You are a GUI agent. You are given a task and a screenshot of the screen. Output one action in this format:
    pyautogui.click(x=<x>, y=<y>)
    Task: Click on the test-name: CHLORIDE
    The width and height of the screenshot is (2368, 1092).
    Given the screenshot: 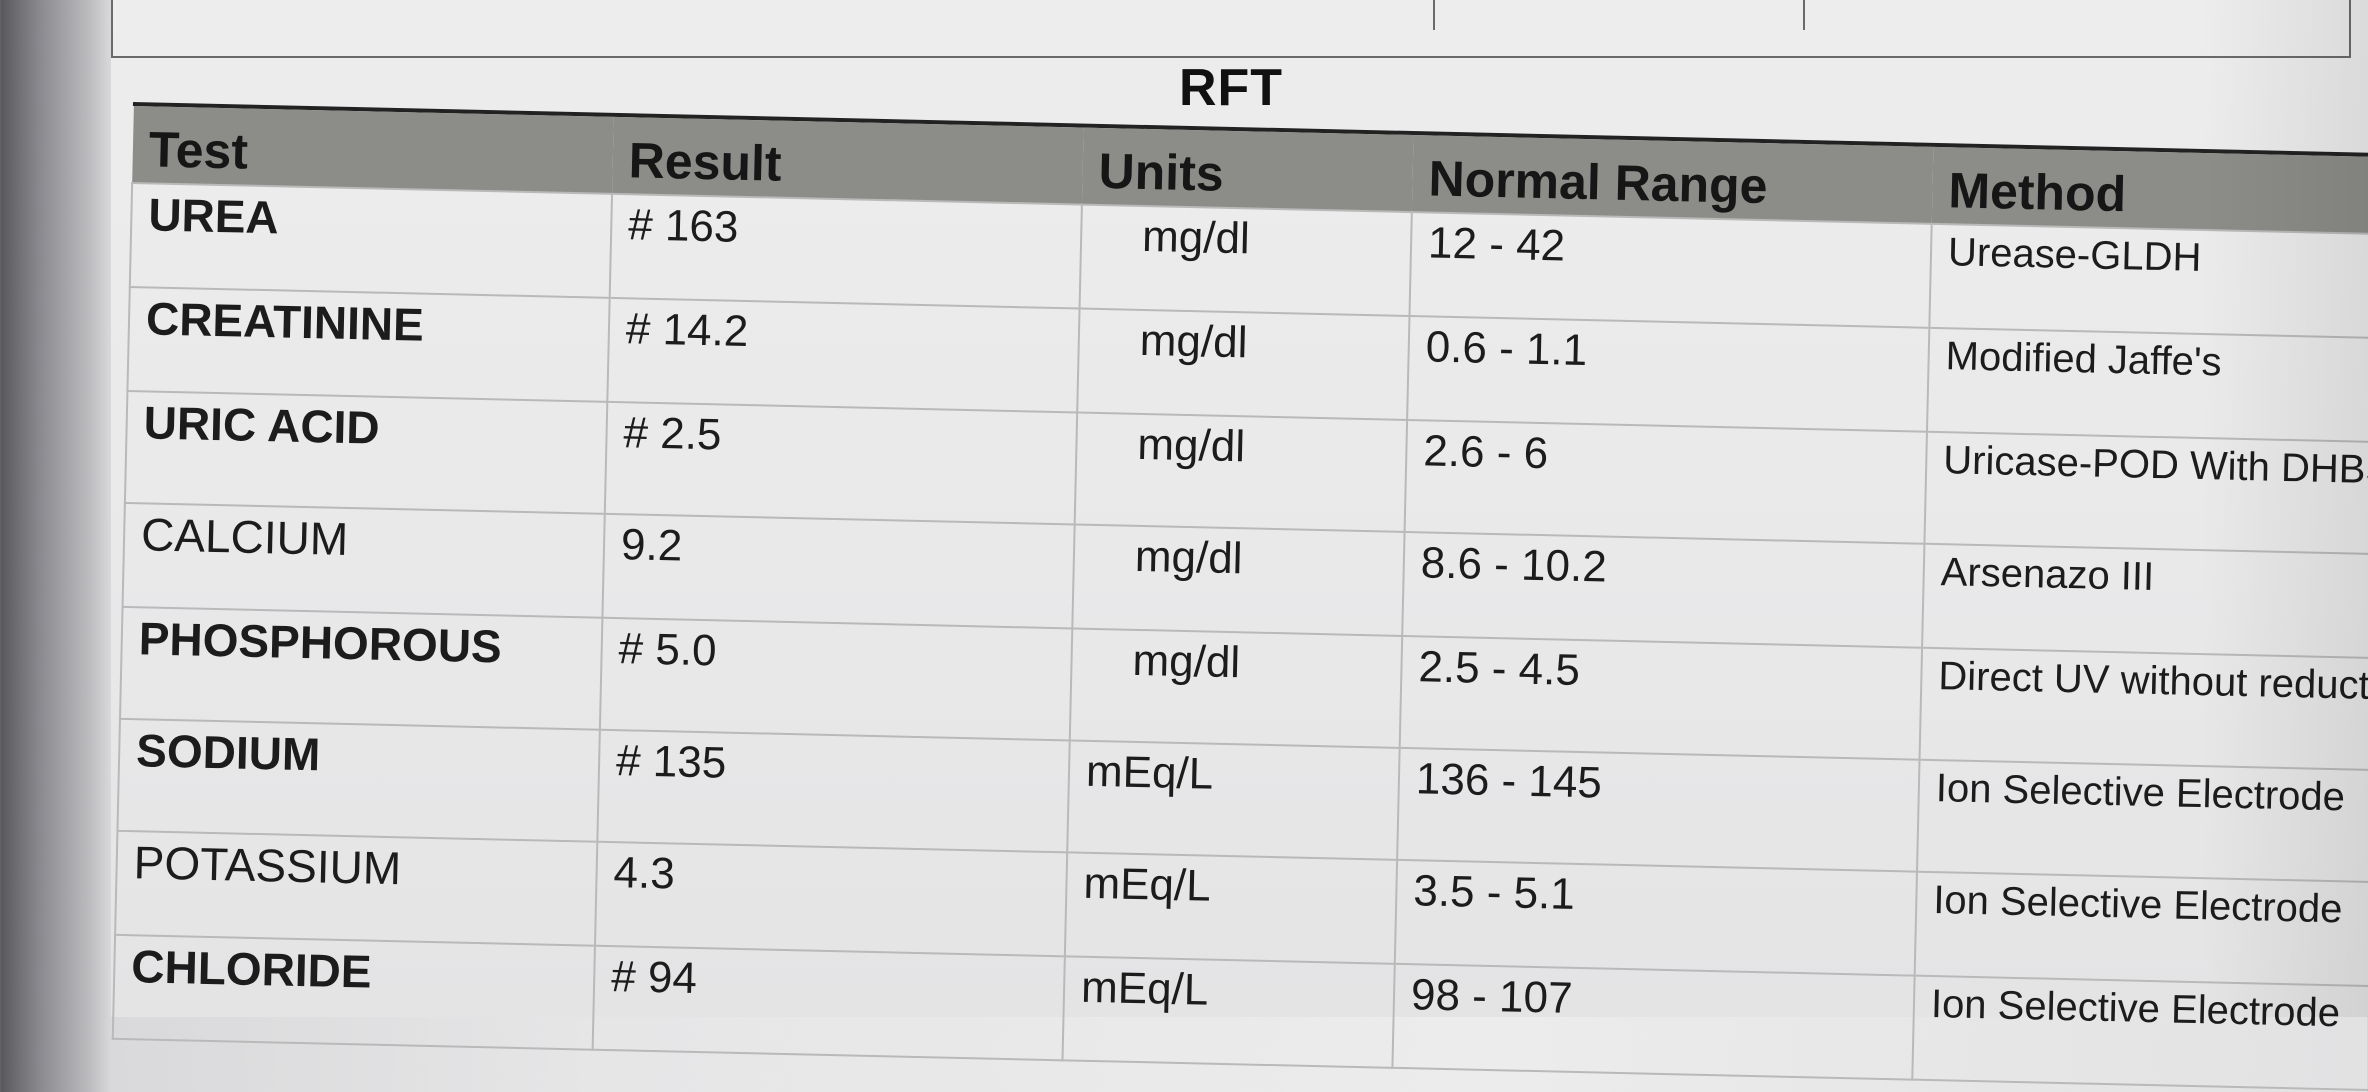 What is the action you would take?
    pyautogui.click(x=353, y=992)
    